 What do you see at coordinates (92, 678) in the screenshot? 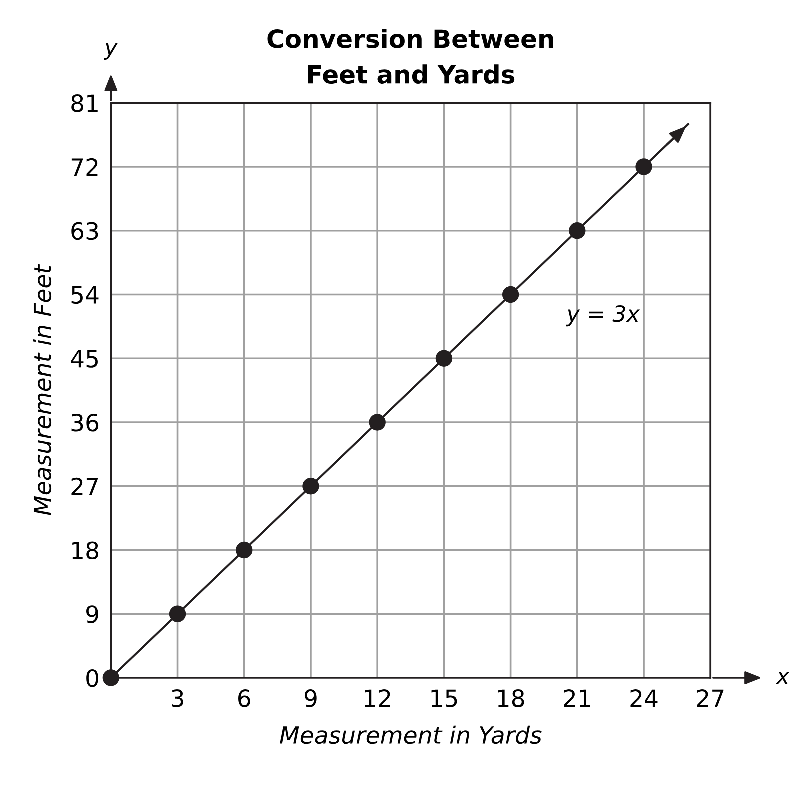
I see `y-tick-label: 0` at bounding box center [92, 678].